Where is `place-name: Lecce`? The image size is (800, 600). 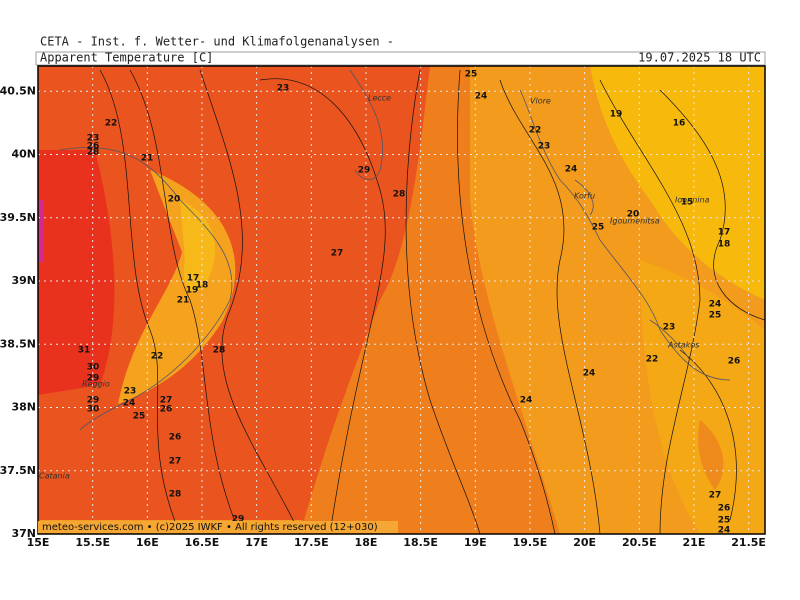 place-name: Lecce is located at coordinates (379, 98).